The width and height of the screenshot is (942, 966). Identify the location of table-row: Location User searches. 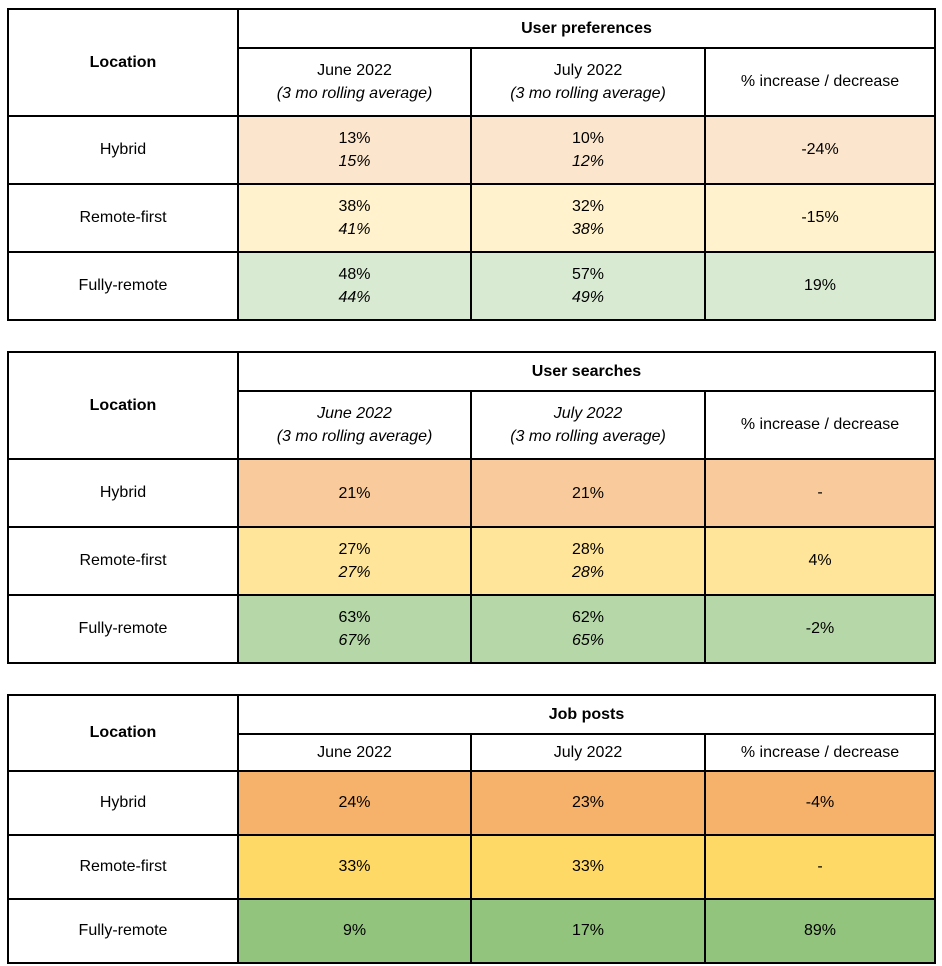
(471, 405).